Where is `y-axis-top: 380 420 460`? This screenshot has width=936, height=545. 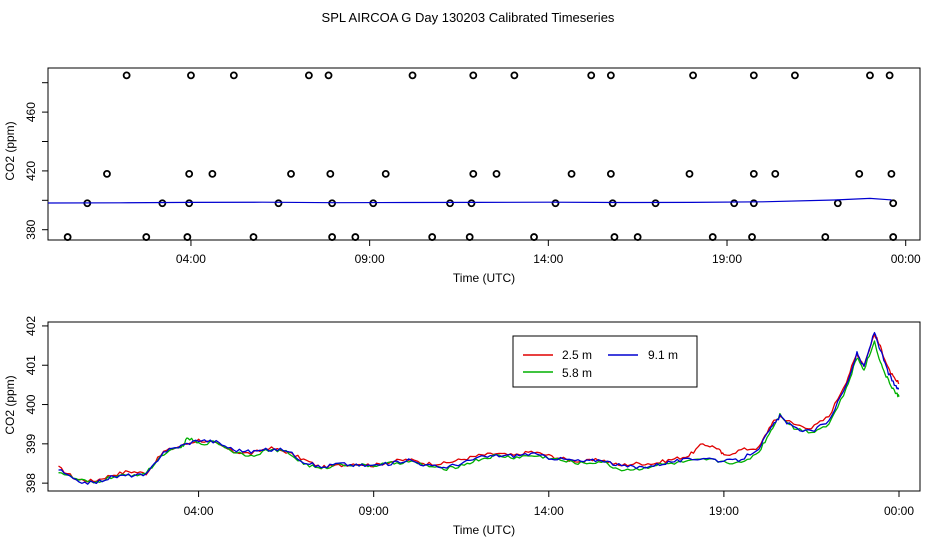
y-axis-top: 380 420 460 is located at coordinates (36, 161).